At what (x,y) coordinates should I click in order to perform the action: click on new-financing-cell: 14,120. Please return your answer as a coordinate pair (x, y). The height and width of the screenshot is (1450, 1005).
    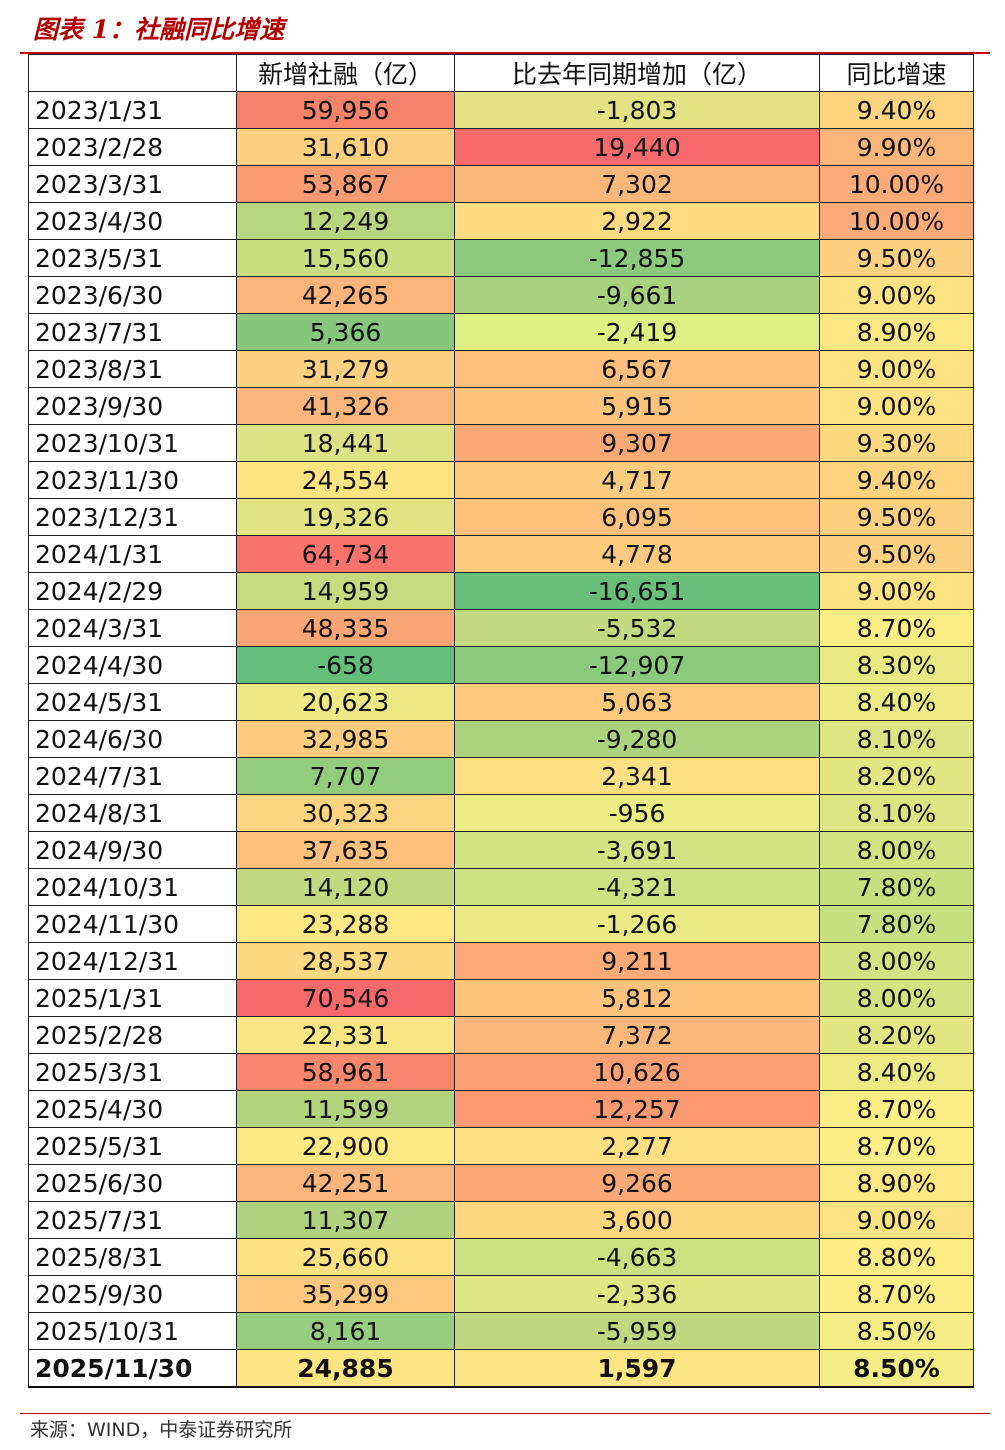
    Looking at the image, I should click on (345, 887).